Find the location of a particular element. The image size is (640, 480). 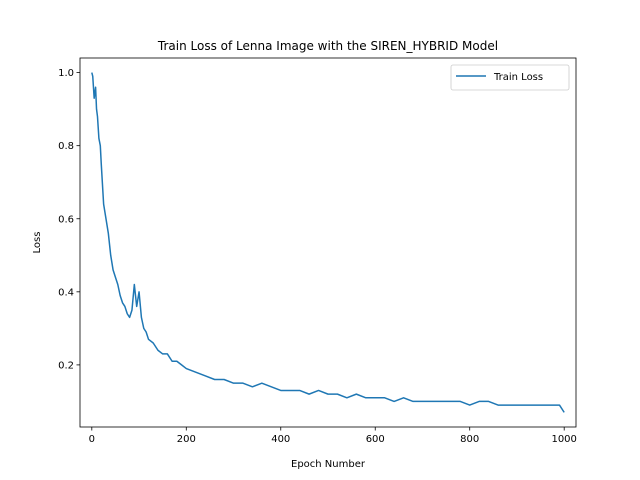

x-tick-label: 400 is located at coordinates (280, 439).